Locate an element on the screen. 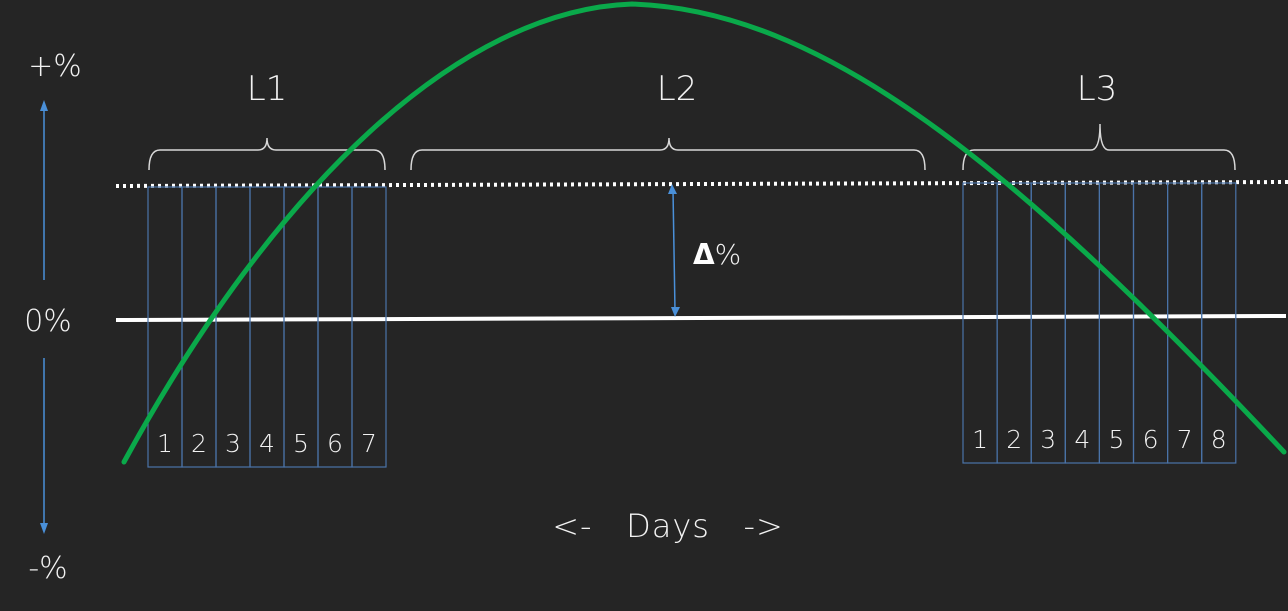  brace-l1 is located at coordinates (267, 154).